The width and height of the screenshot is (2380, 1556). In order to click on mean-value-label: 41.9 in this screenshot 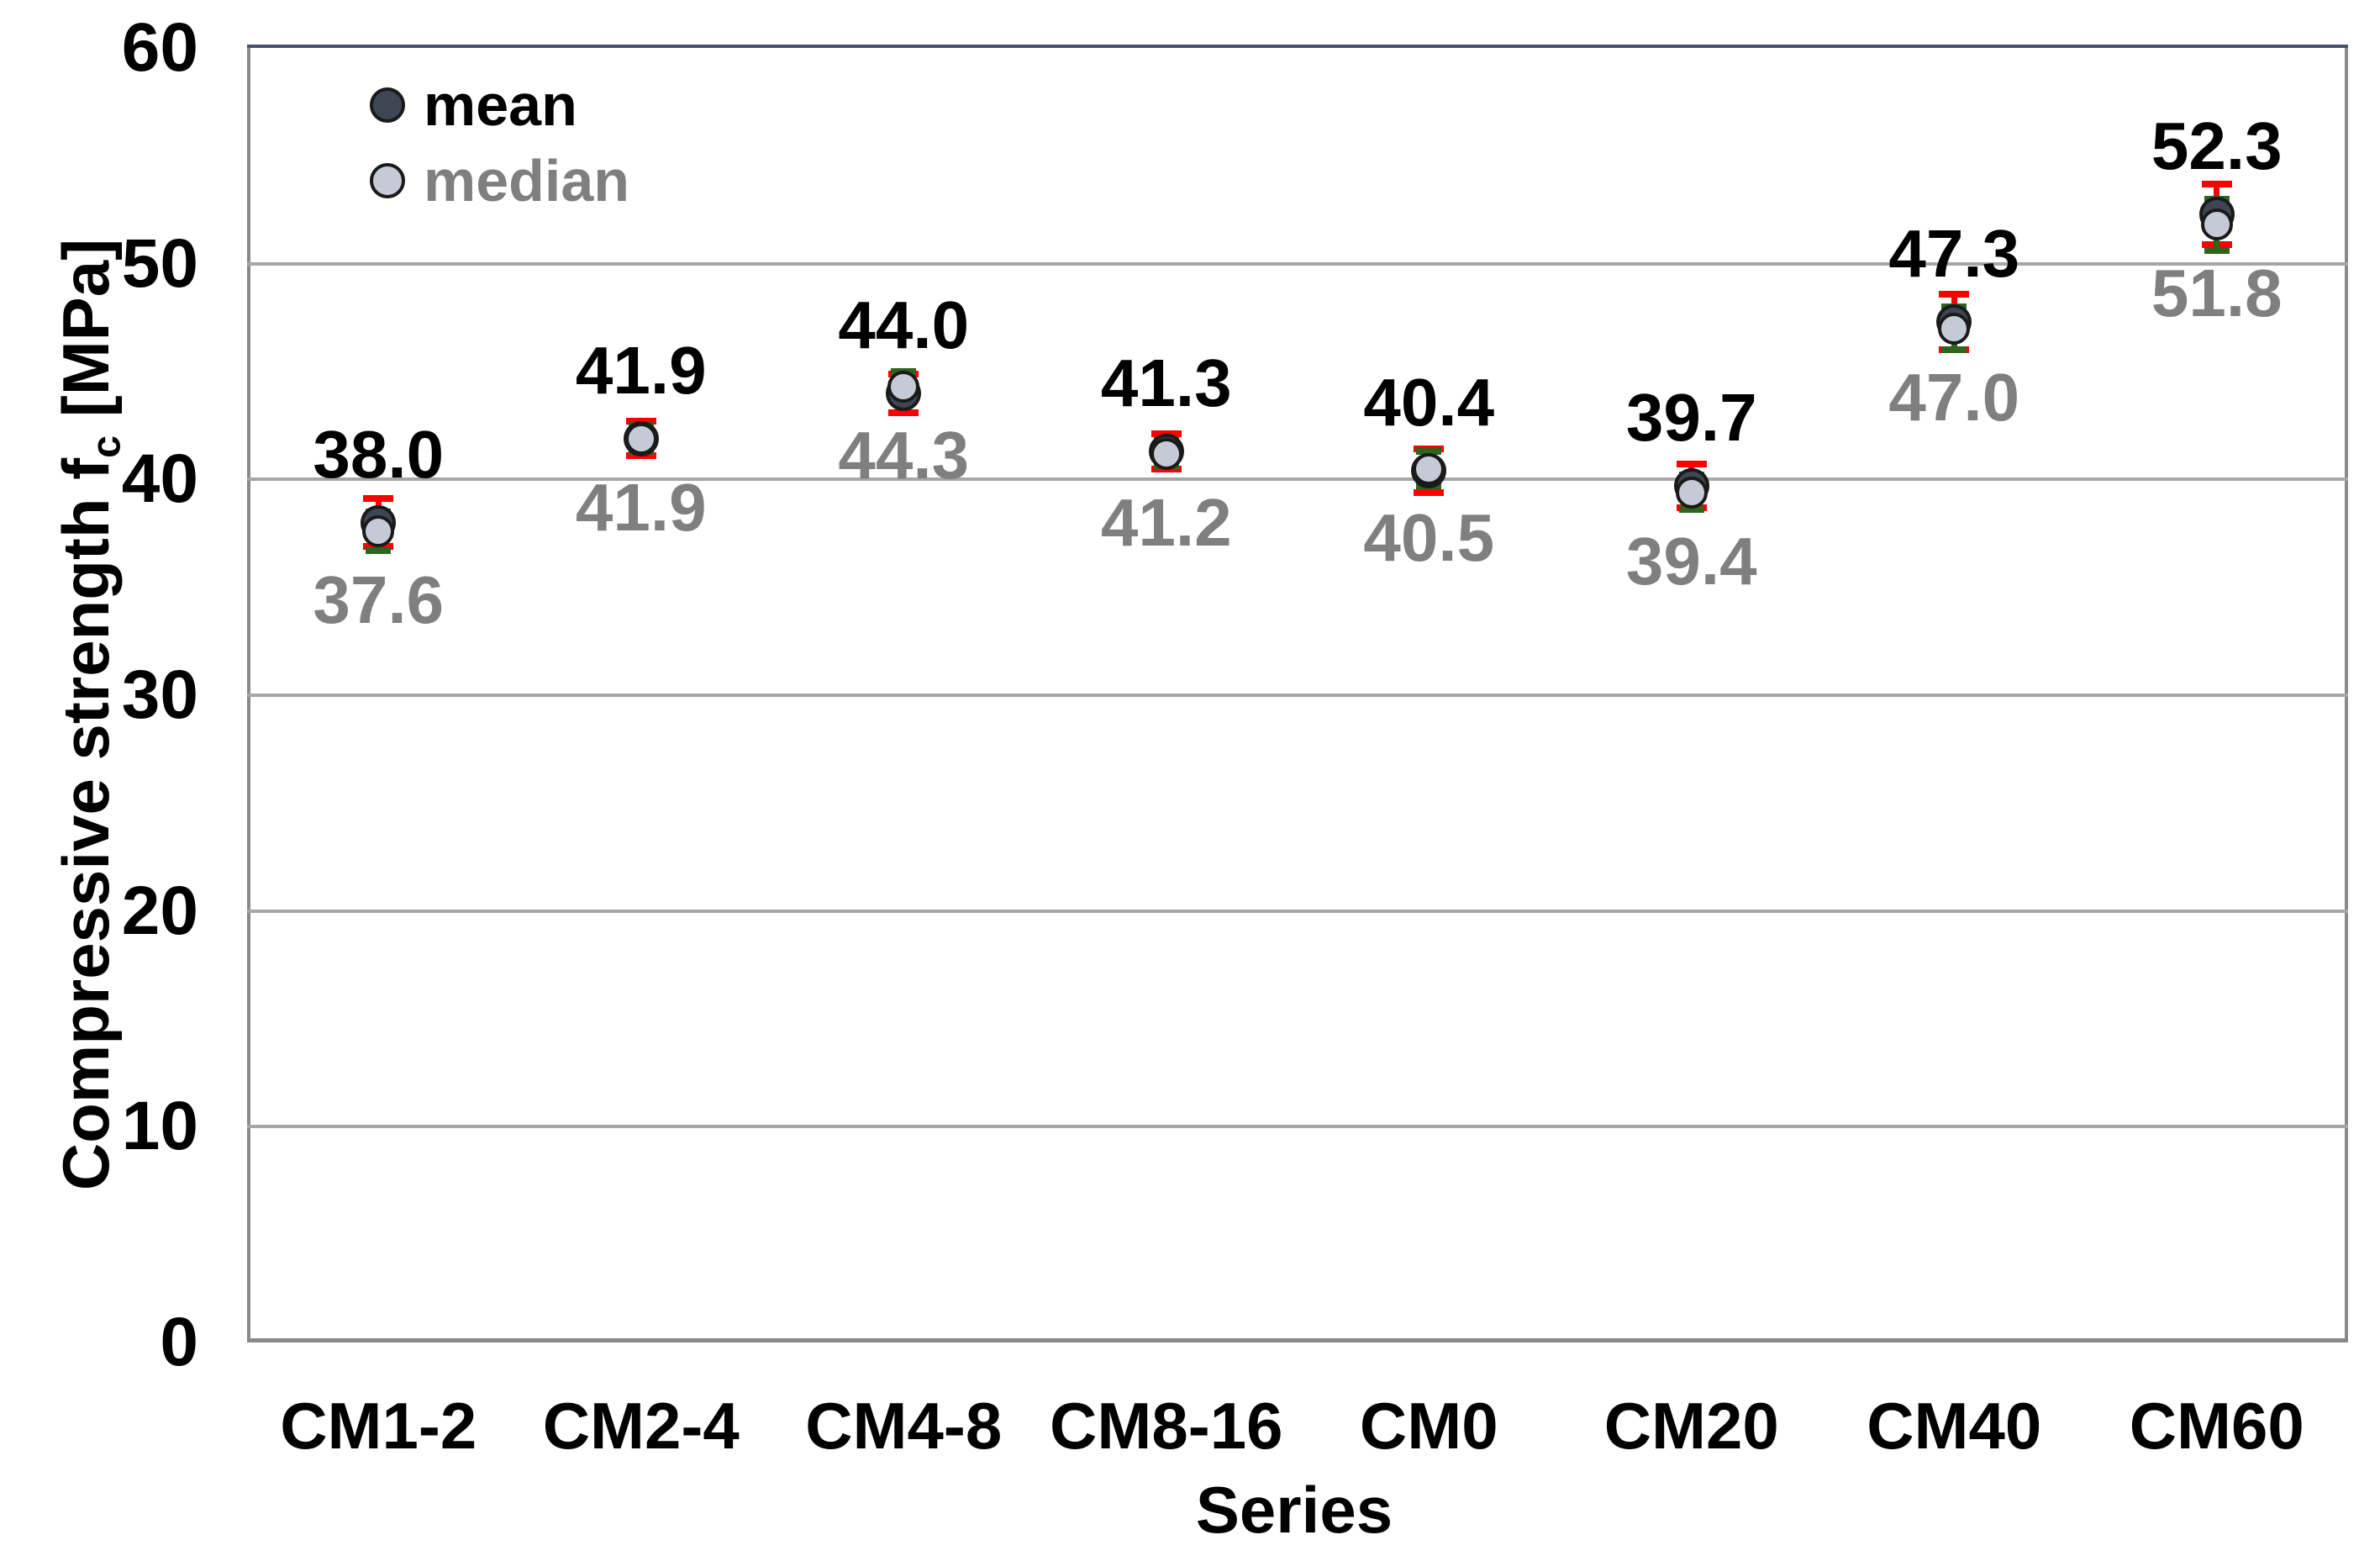, I will do `click(641, 370)`.